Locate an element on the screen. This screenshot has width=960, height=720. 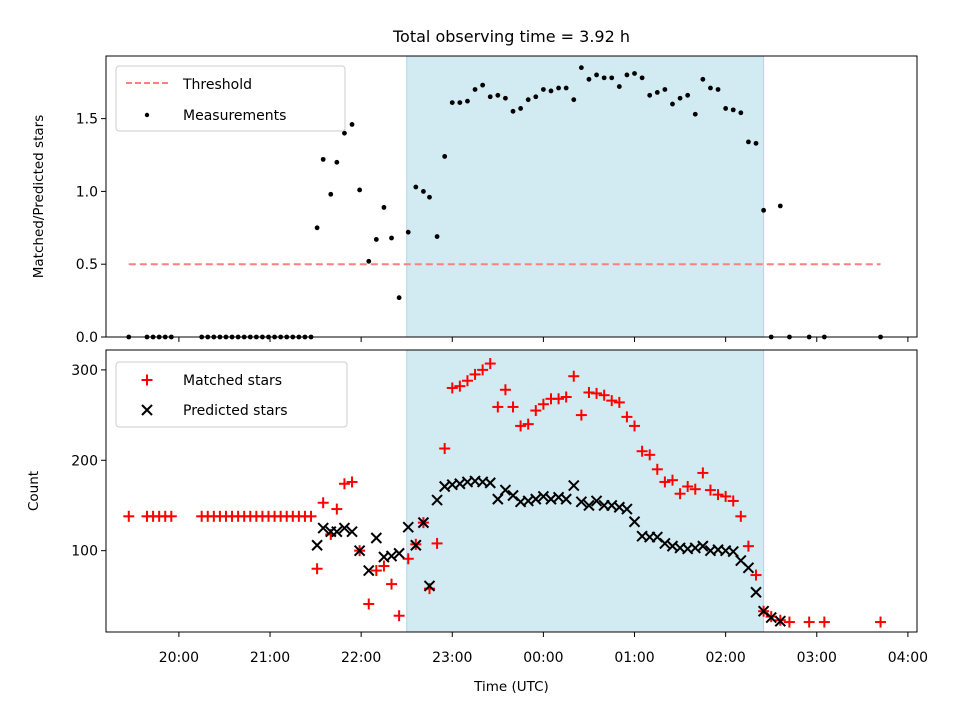
legend-plus-marker is located at coordinates (147, 380).